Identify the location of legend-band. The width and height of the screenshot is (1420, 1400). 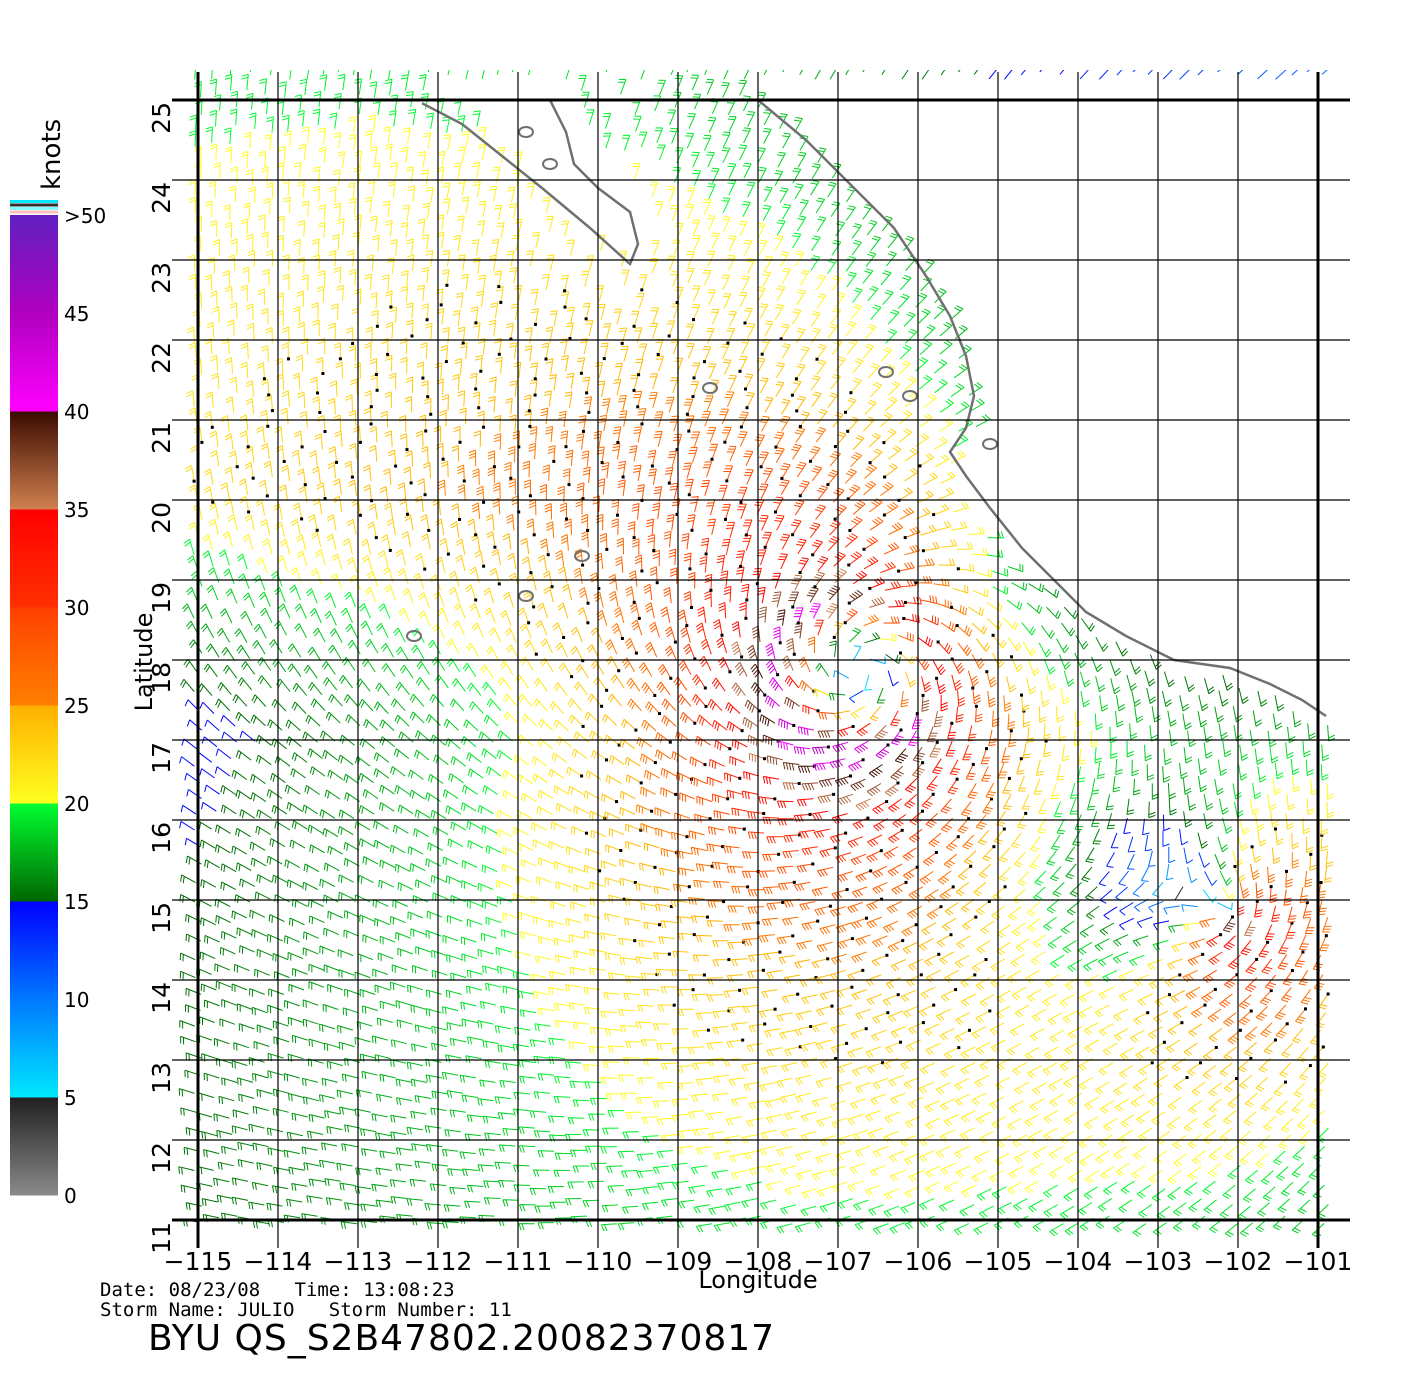
(34, 950).